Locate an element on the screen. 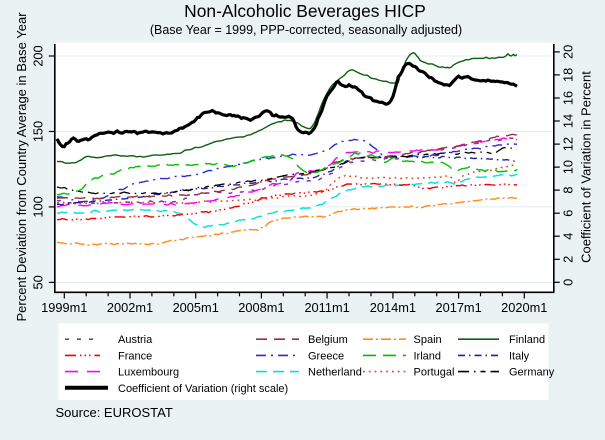 This screenshot has height=440, width=605. svg-text: 2014m1 is located at coordinates (393, 307).